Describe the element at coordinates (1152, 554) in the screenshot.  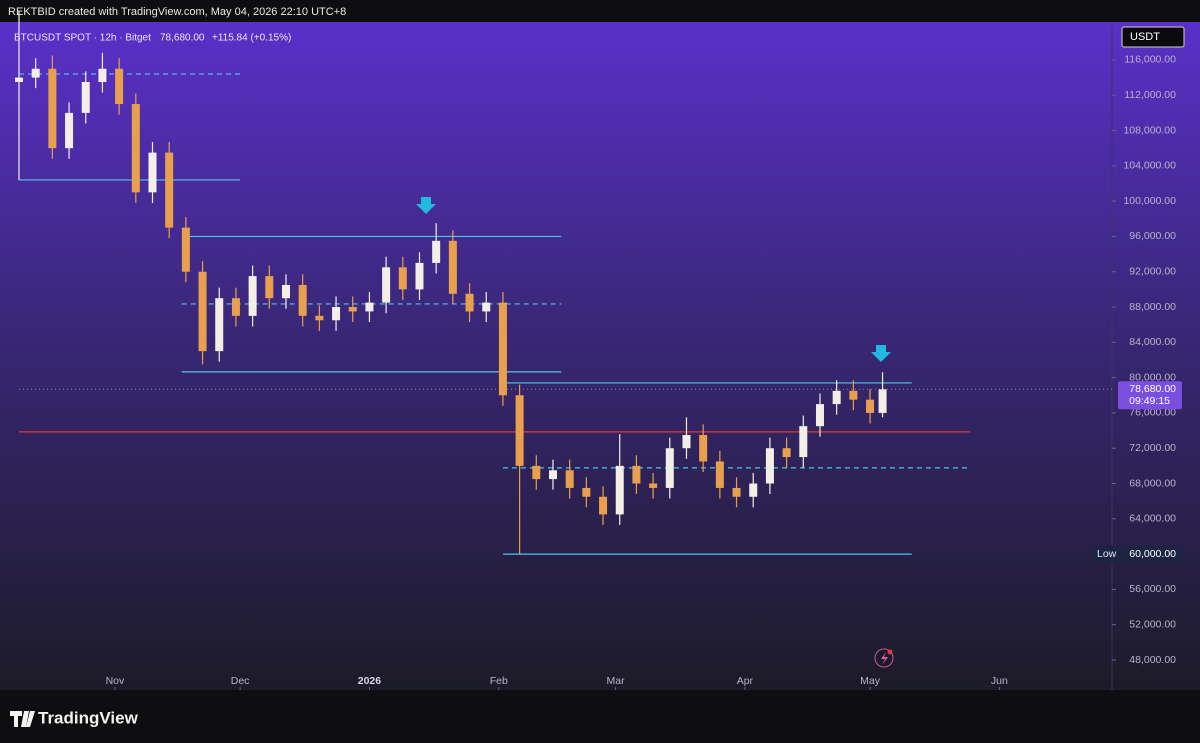
I see `low-label: 60,000.00` at that location.